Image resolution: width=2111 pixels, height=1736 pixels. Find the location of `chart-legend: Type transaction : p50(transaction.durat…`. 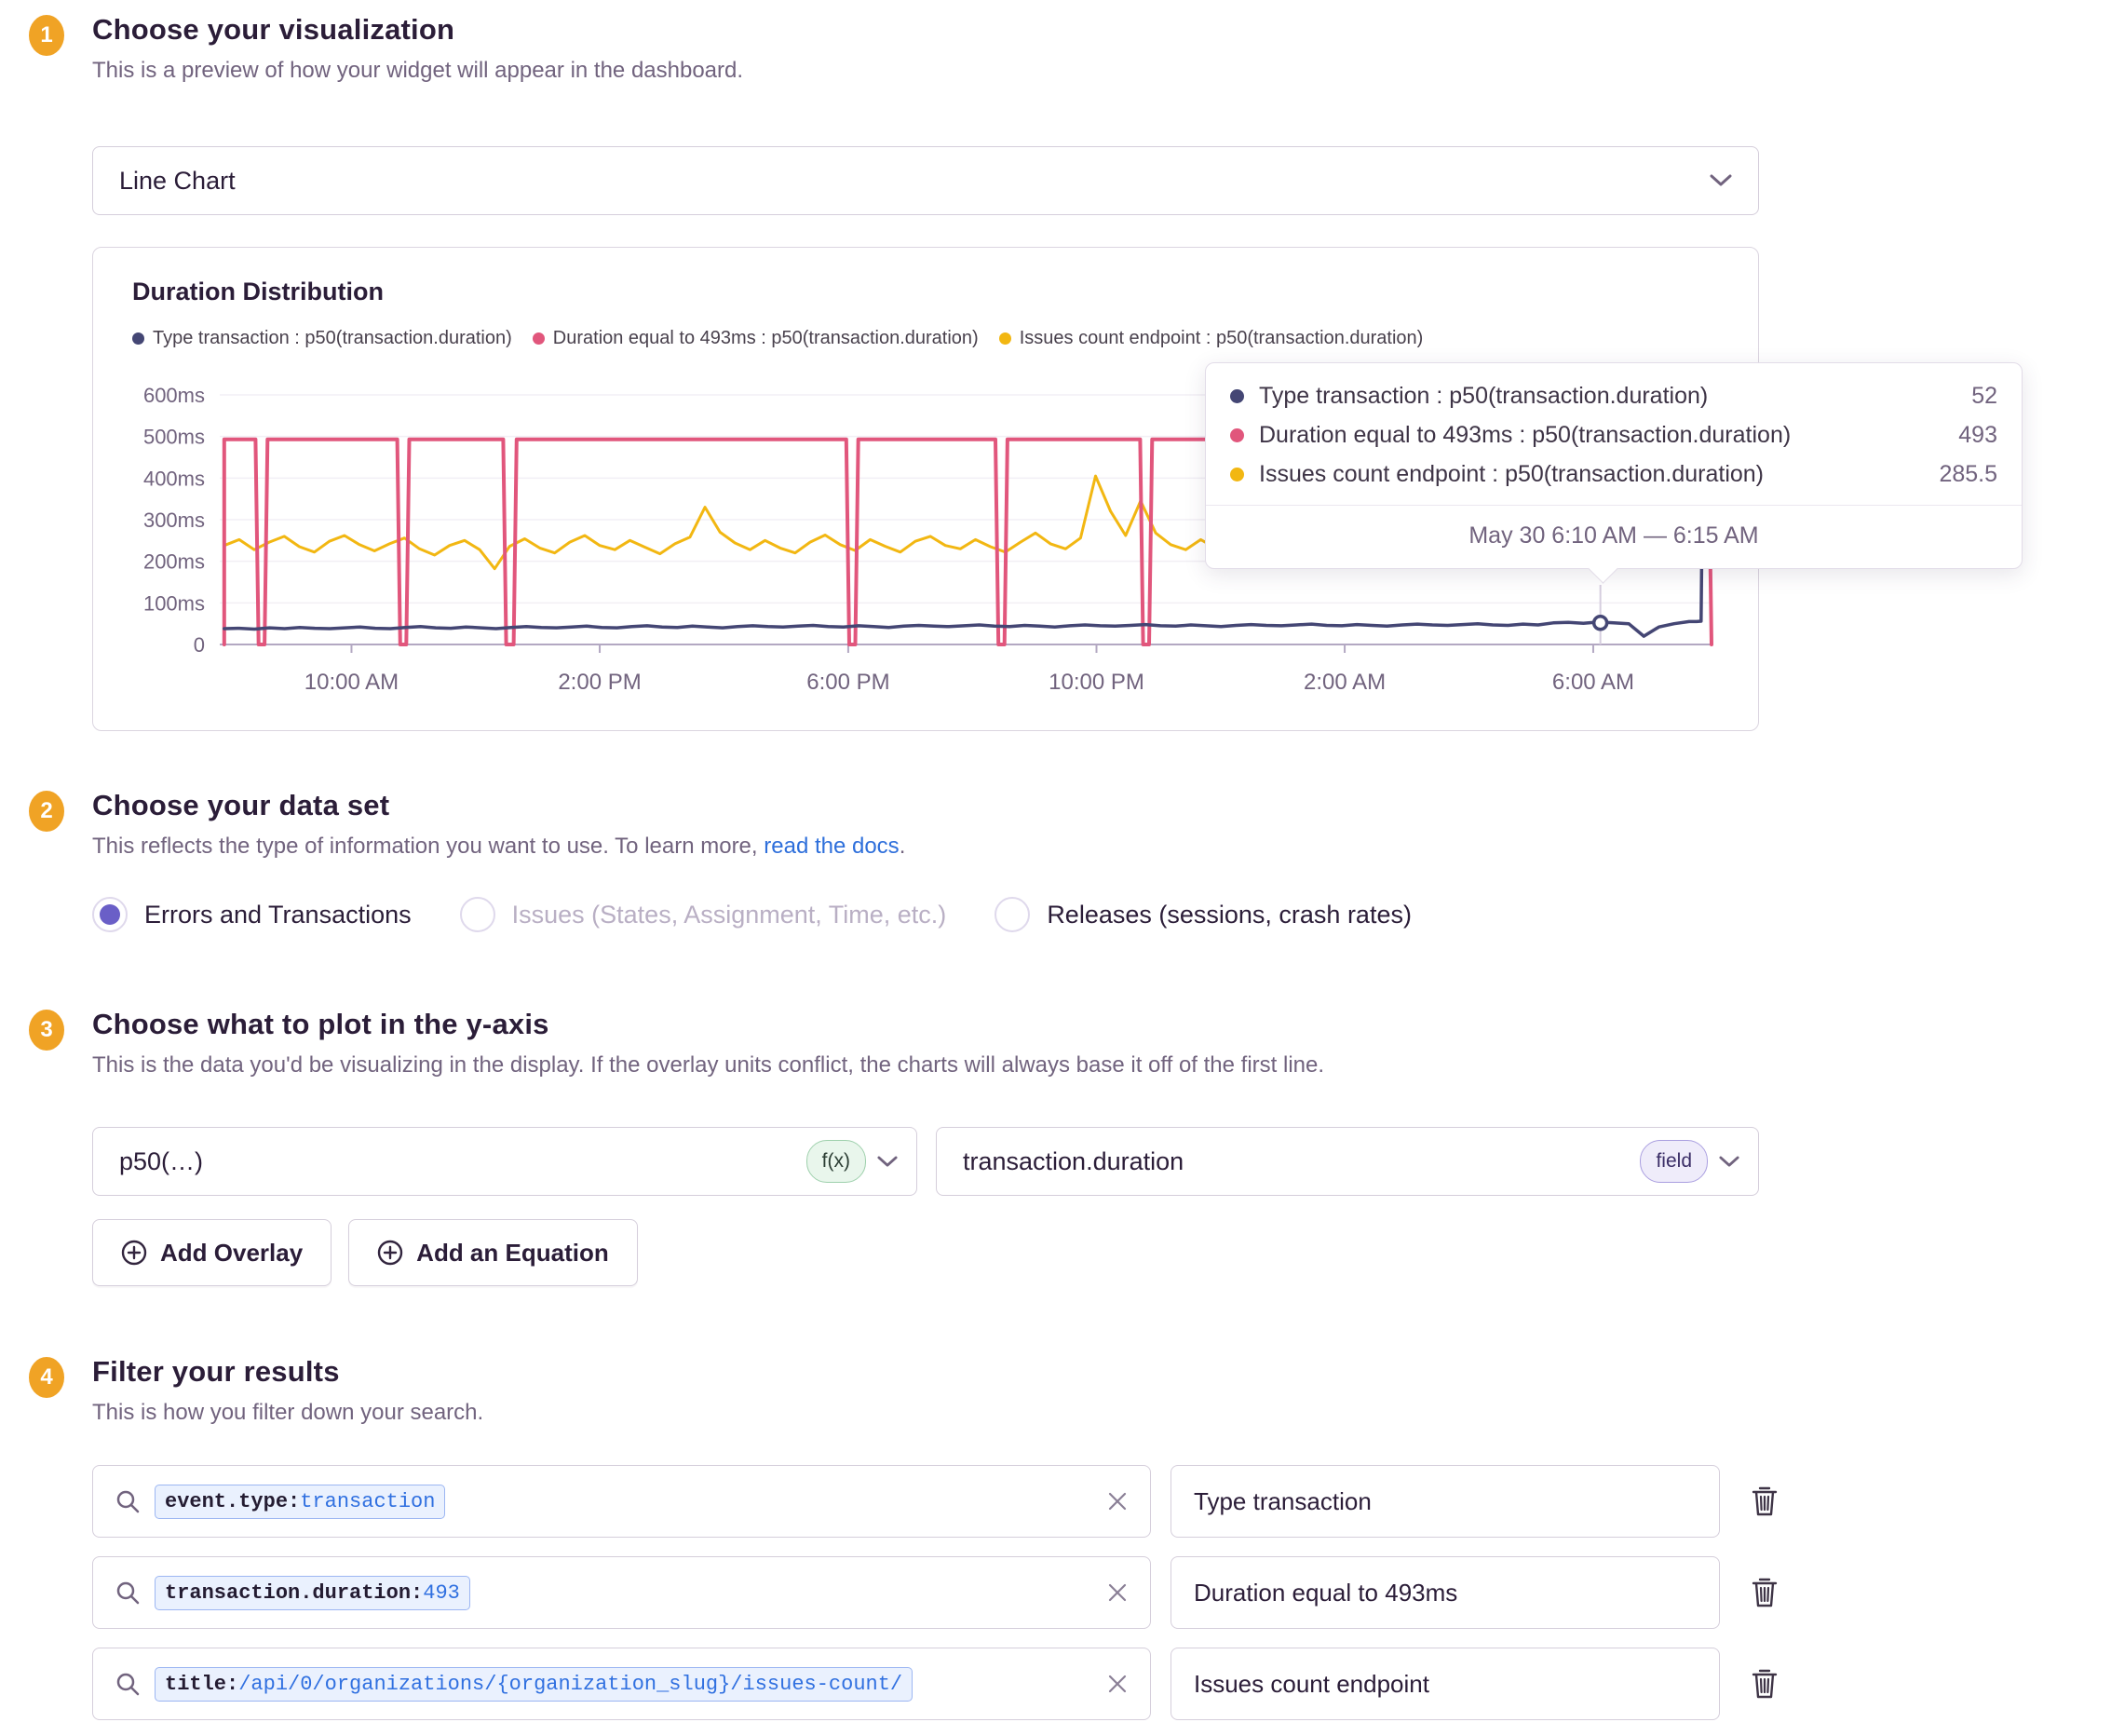

chart-legend: Type transaction : p50(transaction.durat… is located at coordinates (777, 338).